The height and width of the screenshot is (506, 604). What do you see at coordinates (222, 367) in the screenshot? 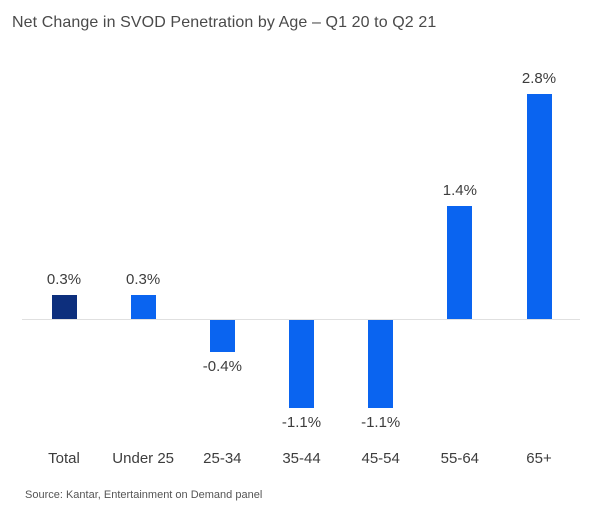
I see `value-label-25-34: -0.4%` at bounding box center [222, 367].